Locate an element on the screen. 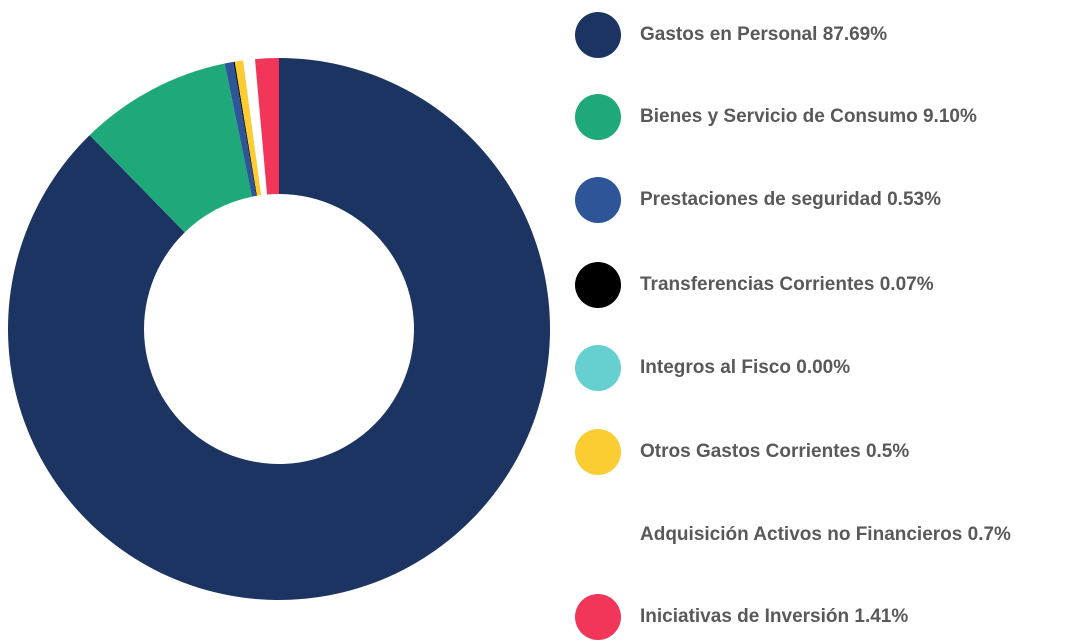 This screenshot has height=644, width=1086. legend-label: Adquisición Activos no Financieros 0.7% is located at coordinates (825, 534).